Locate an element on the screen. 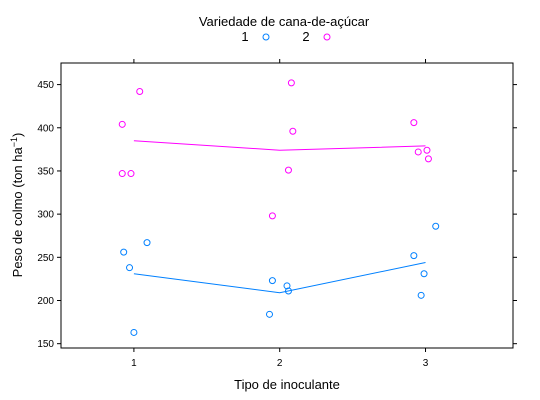 The image size is (540, 400). y-axis-title: Peso de colmo (ton ha−1) is located at coordinates (17, 205).